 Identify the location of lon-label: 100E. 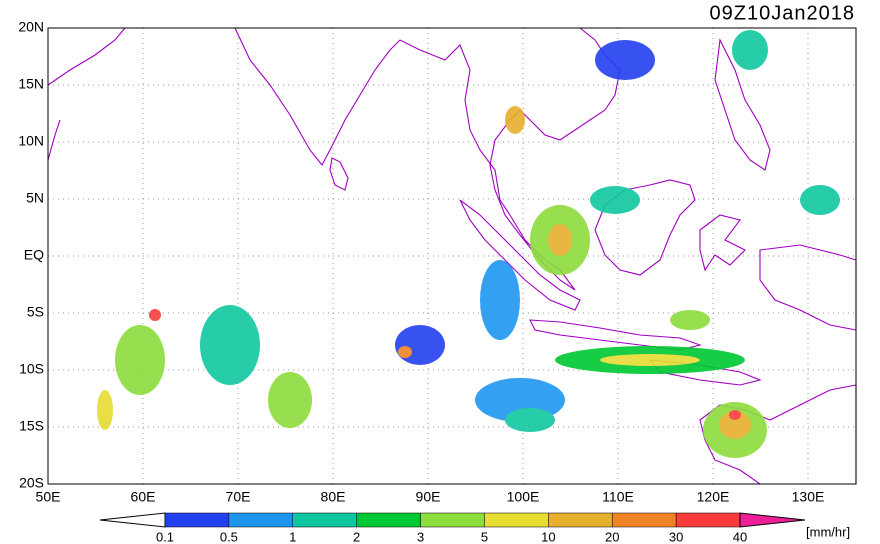
(523, 497).